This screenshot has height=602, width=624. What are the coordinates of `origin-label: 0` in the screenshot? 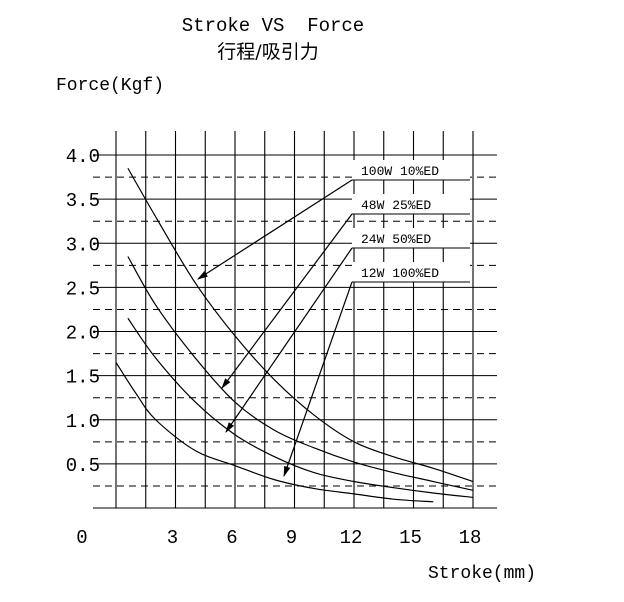 It's located at (81, 538).